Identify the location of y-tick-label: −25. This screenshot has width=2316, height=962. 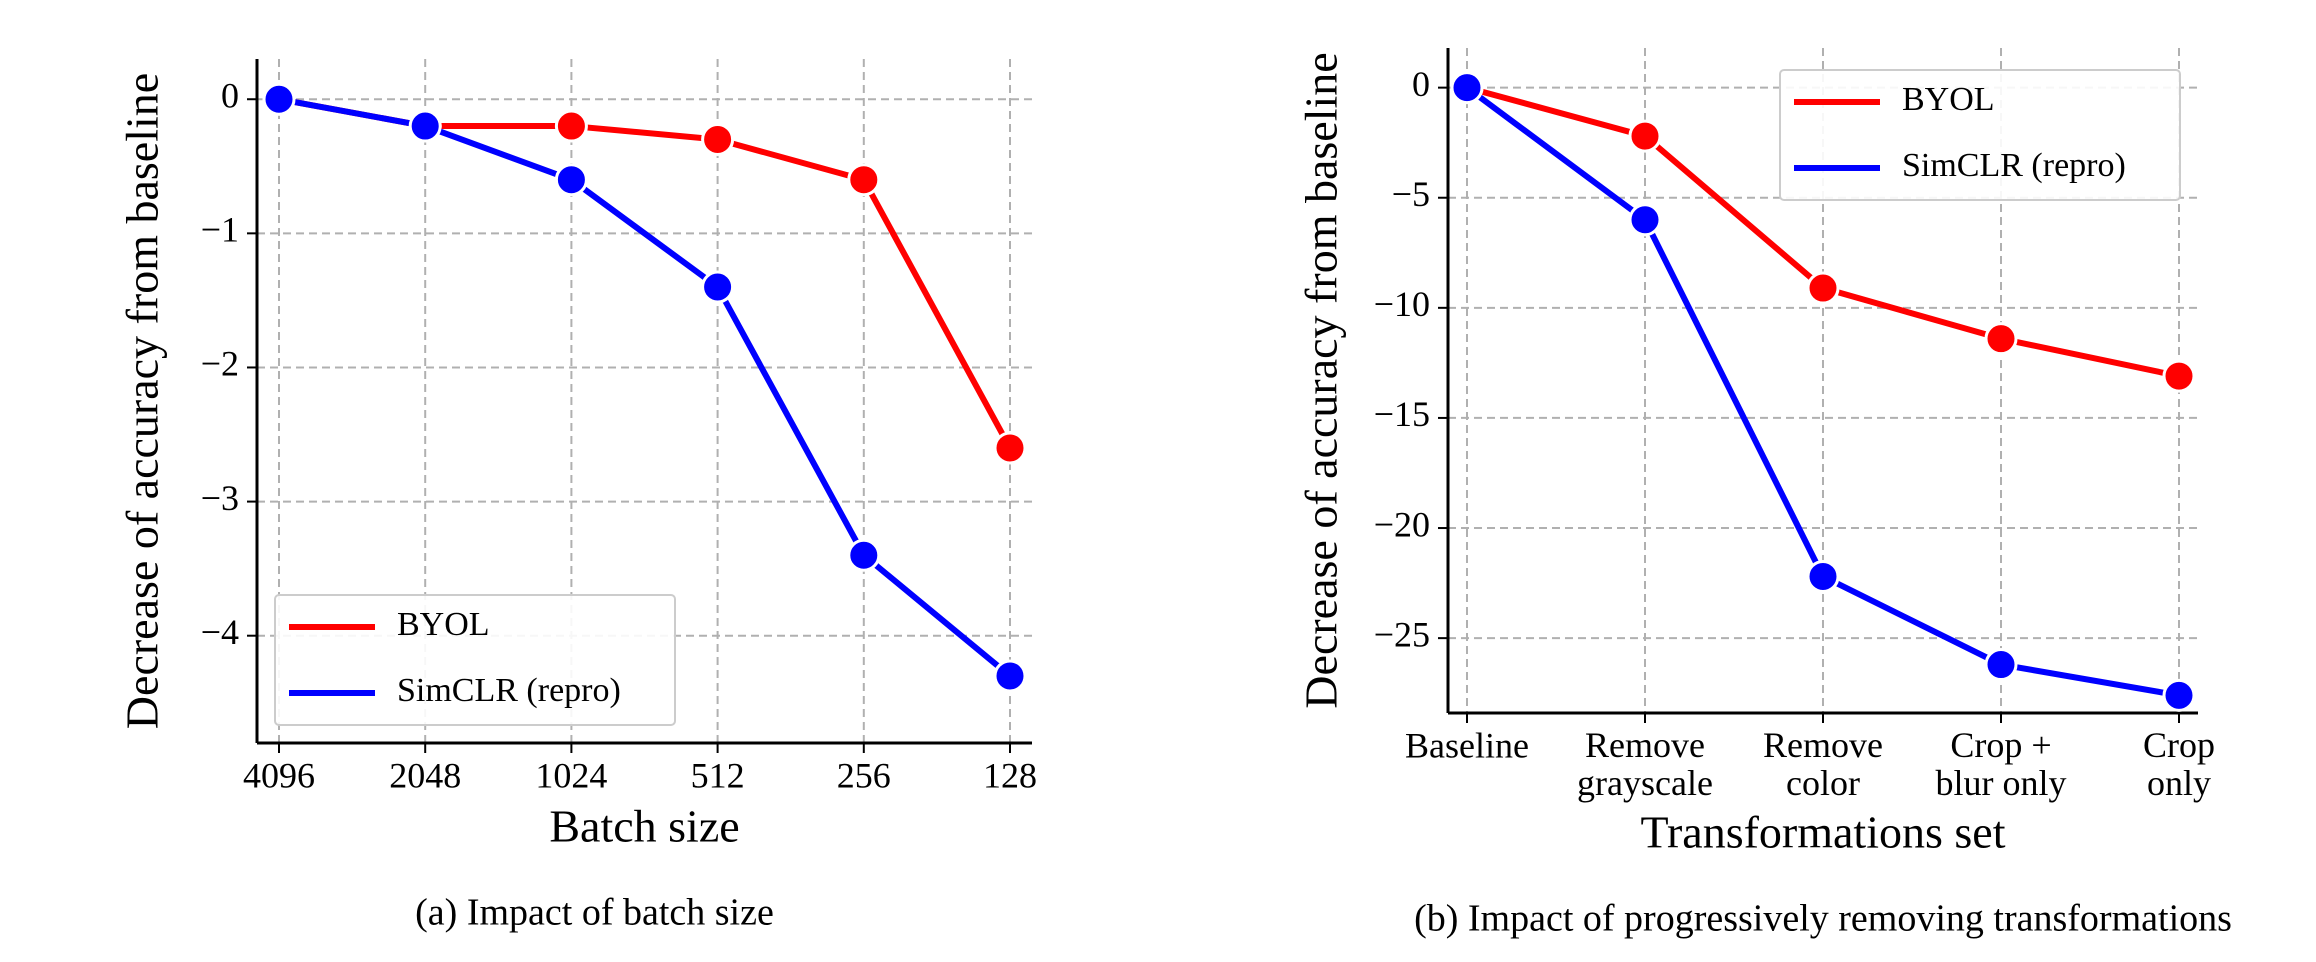
(1402, 634).